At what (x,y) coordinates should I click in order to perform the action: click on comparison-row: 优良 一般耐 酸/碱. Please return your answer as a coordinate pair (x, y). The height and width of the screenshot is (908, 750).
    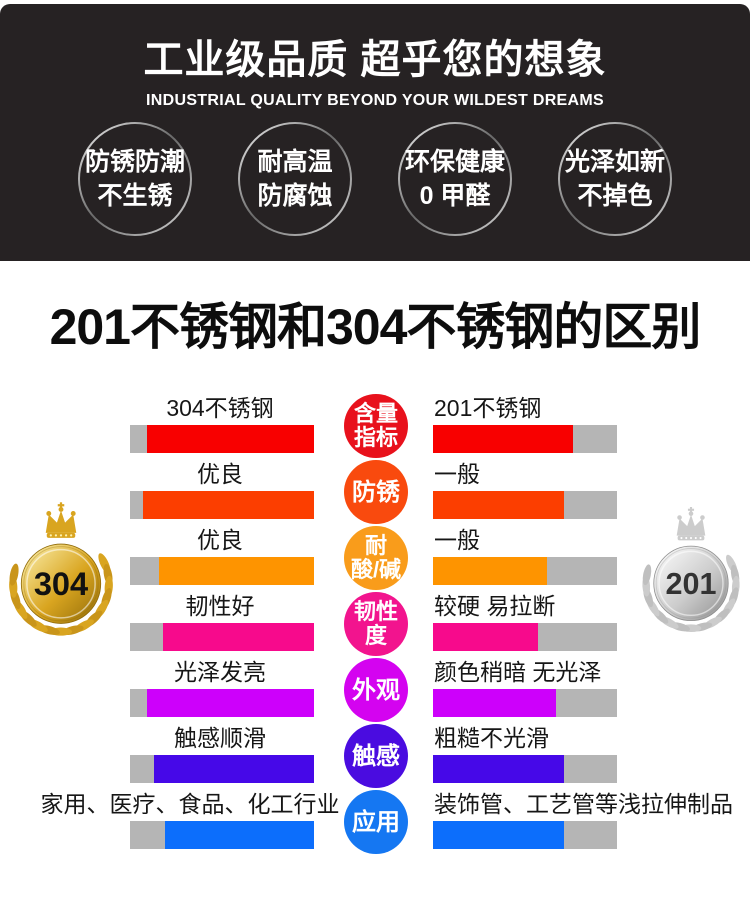
    Looking at the image, I should click on (375, 558).